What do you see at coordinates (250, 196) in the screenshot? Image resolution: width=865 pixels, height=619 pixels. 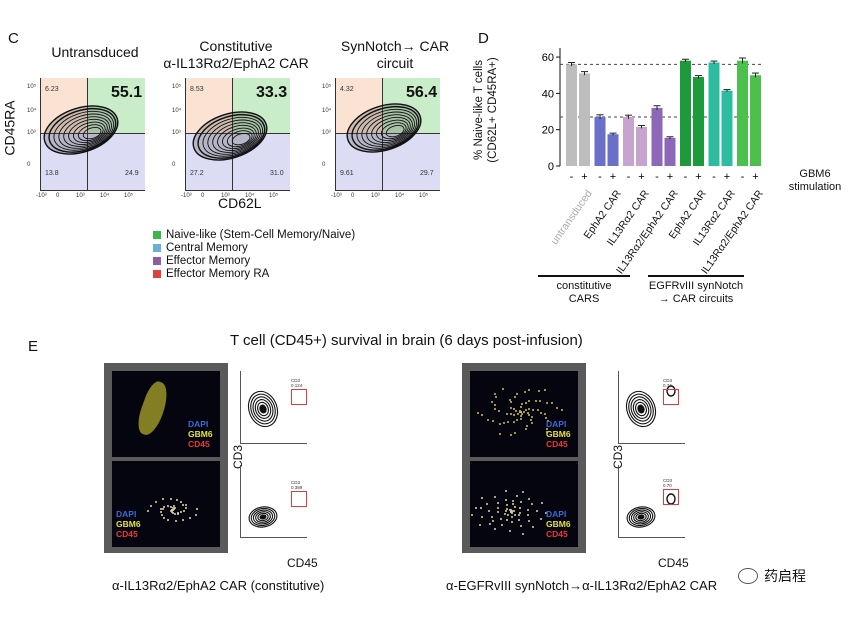 I see `x-tick-label: 10⁴` at bounding box center [250, 196].